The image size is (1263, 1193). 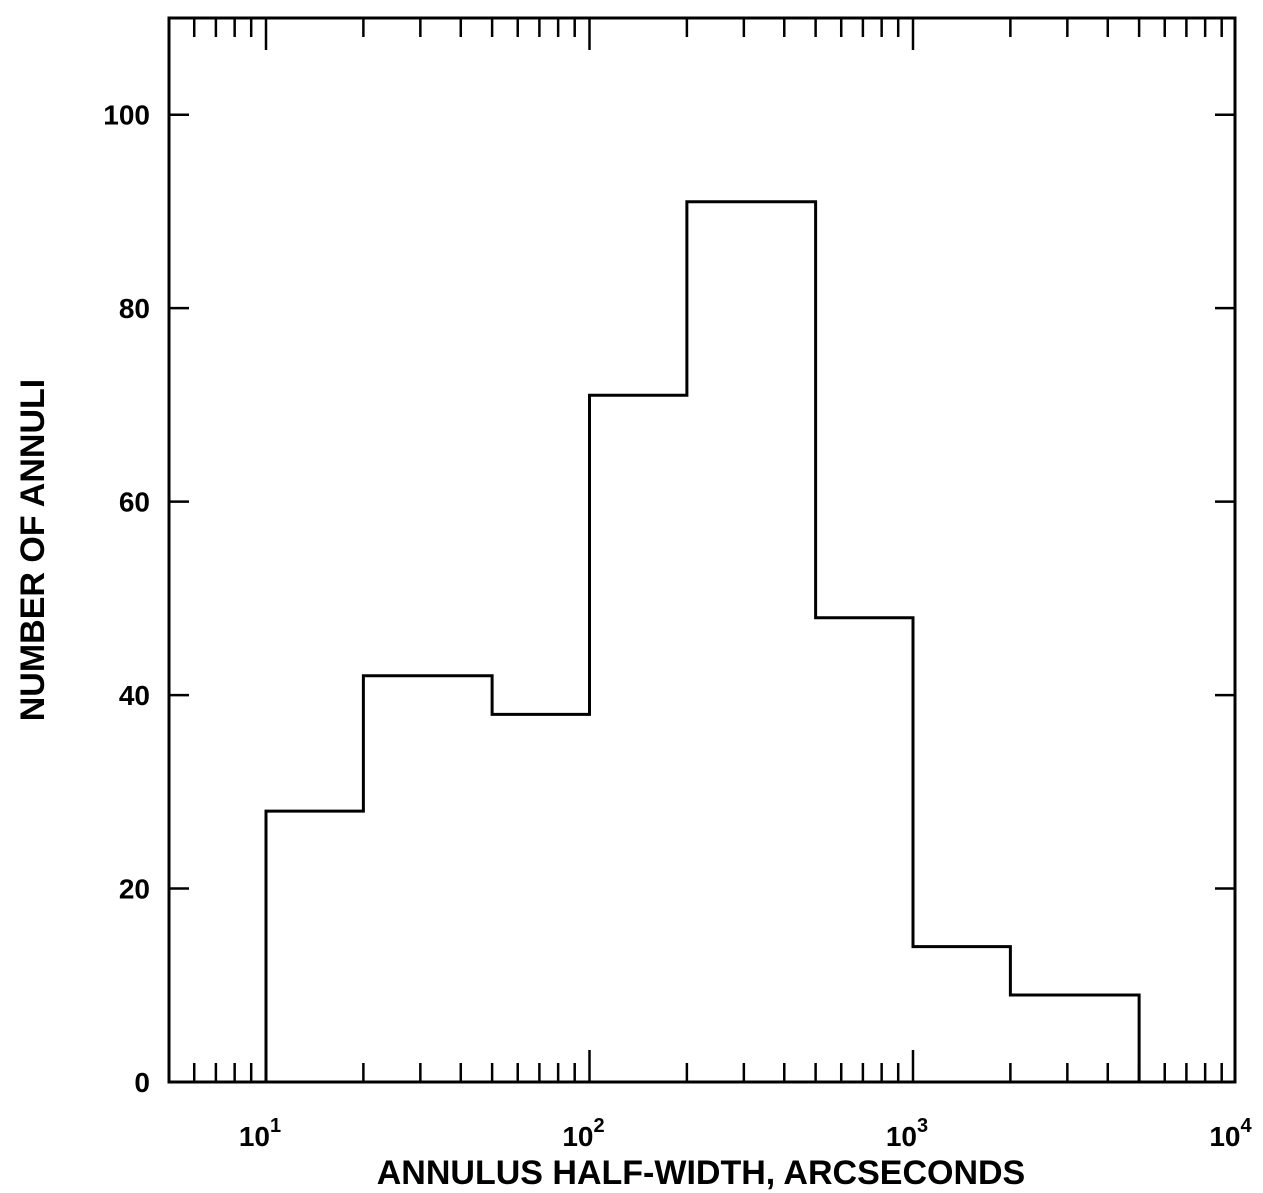 I want to click on x-tick-label: 10², so click(x=583, y=1133).